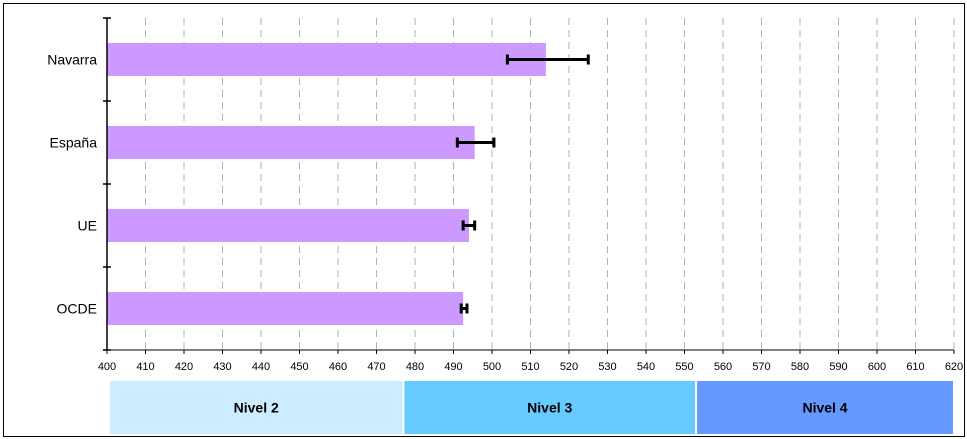 The width and height of the screenshot is (967, 439). What do you see at coordinates (184, 367) in the screenshot?
I see `x-tick-label-420: 420` at bounding box center [184, 367].